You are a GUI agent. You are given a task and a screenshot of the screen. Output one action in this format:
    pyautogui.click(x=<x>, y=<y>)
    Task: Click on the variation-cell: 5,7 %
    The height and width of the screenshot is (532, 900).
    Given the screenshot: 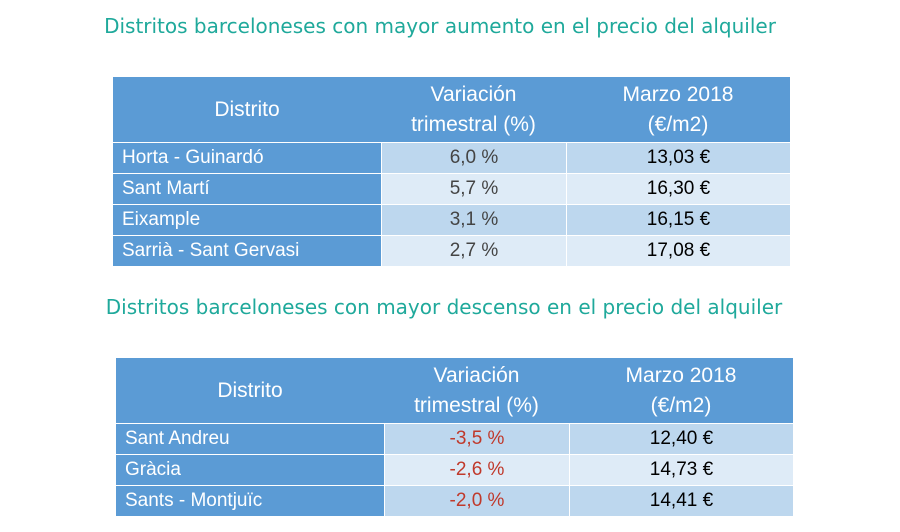 What is the action you would take?
    pyautogui.click(x=473, y=188)
    